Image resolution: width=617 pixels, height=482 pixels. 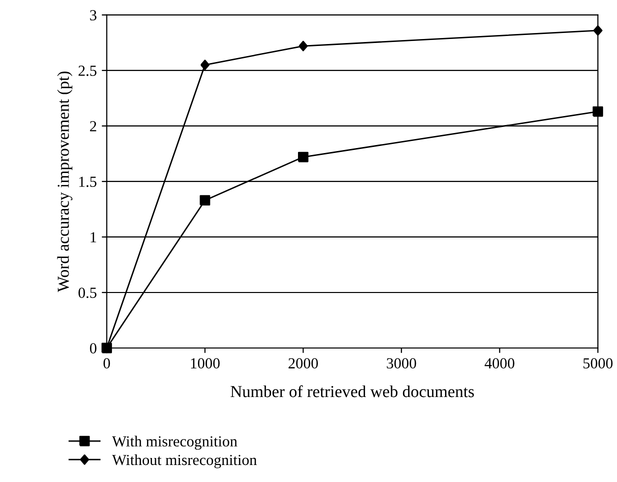 I want to click on y-tick-label: 3, so click(x=93, y=15).